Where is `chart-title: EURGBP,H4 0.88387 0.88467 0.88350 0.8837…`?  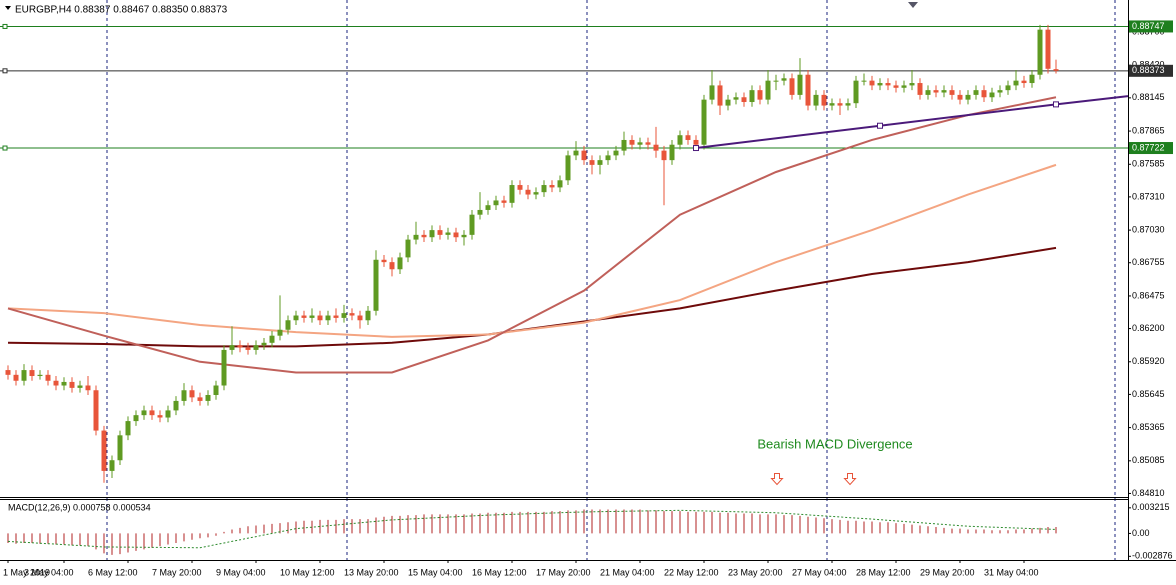 chart-title: EURGBP,H4 0.88387 0.88467 0.88350 0.8837… is located at coordinates (121, 10).